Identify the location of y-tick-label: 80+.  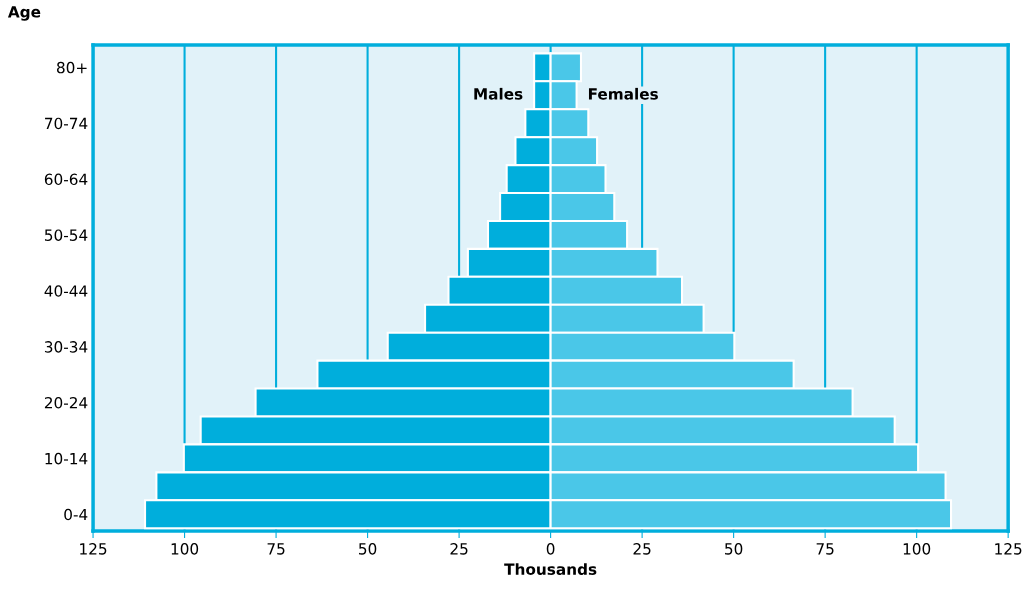
(71, 67).